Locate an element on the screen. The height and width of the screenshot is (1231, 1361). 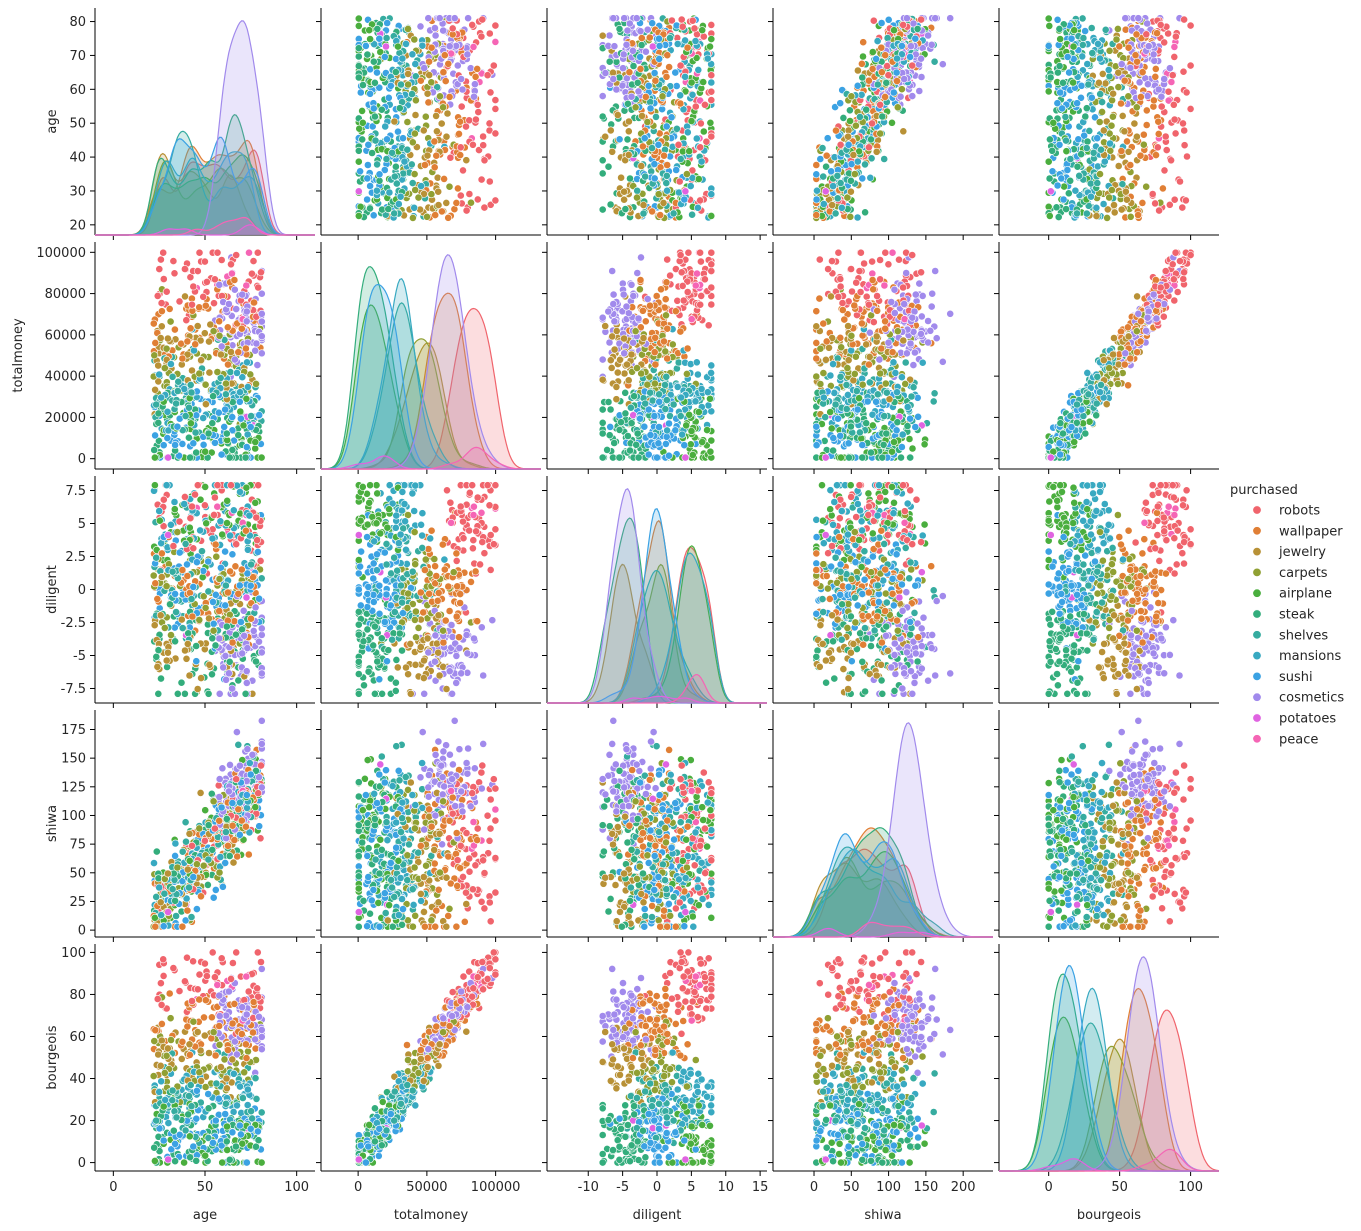
y-tick-label: 40000 is located at coordinates (65, 377).